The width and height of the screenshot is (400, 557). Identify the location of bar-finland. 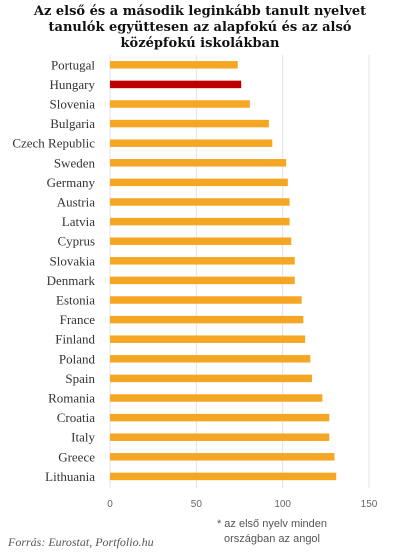
(208, 339).